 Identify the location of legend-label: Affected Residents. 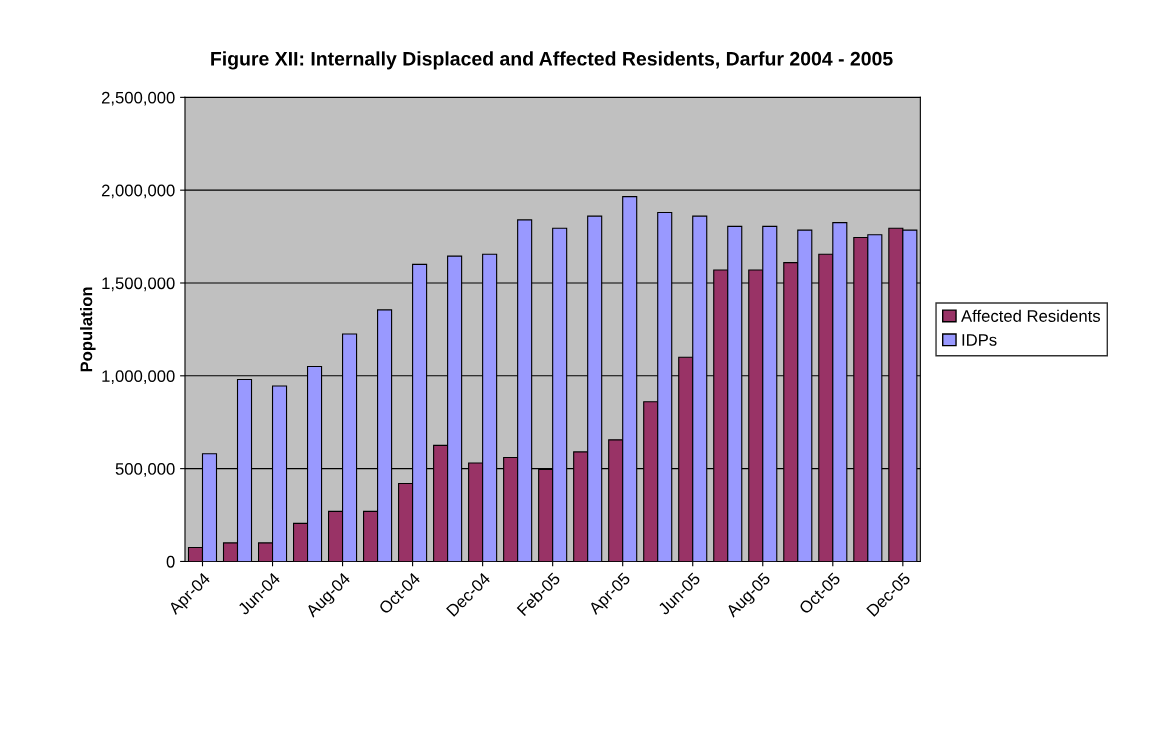
(1031, 315).